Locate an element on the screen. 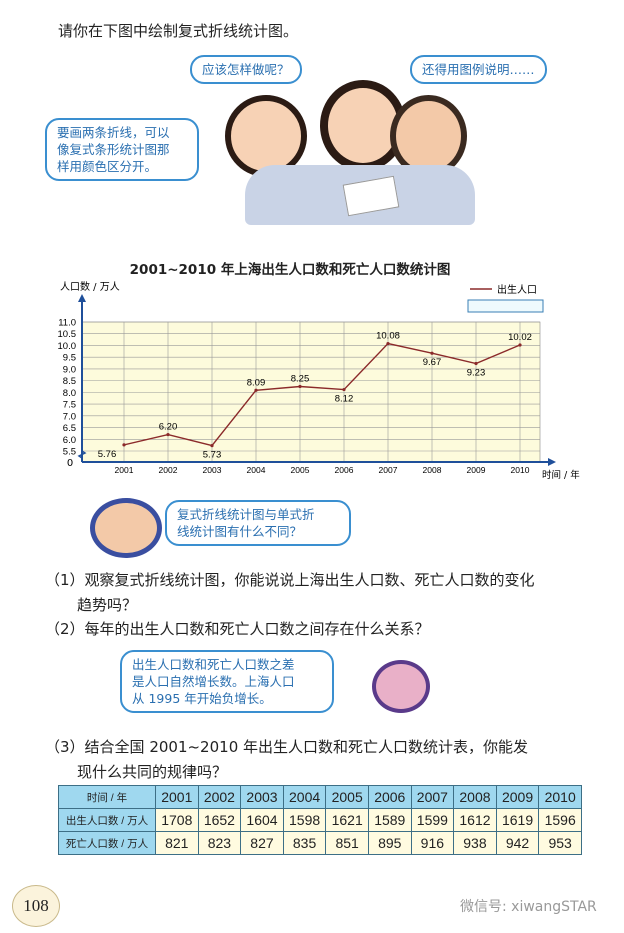 This screenshot has height=933, width=624. table-cell: 823 is located at coordinates (219, 843).